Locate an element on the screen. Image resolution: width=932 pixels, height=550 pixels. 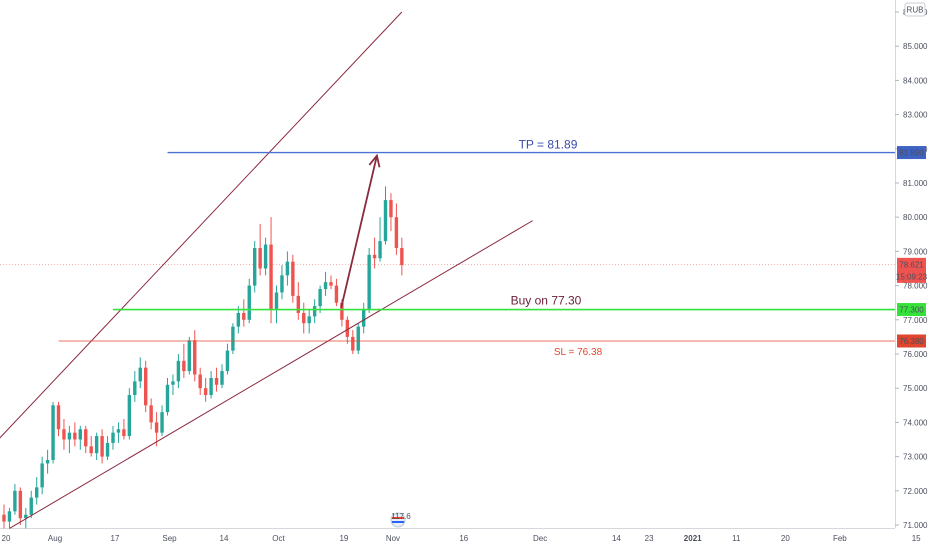
x-tick-label: 20 is located at coordinates (785, 538).